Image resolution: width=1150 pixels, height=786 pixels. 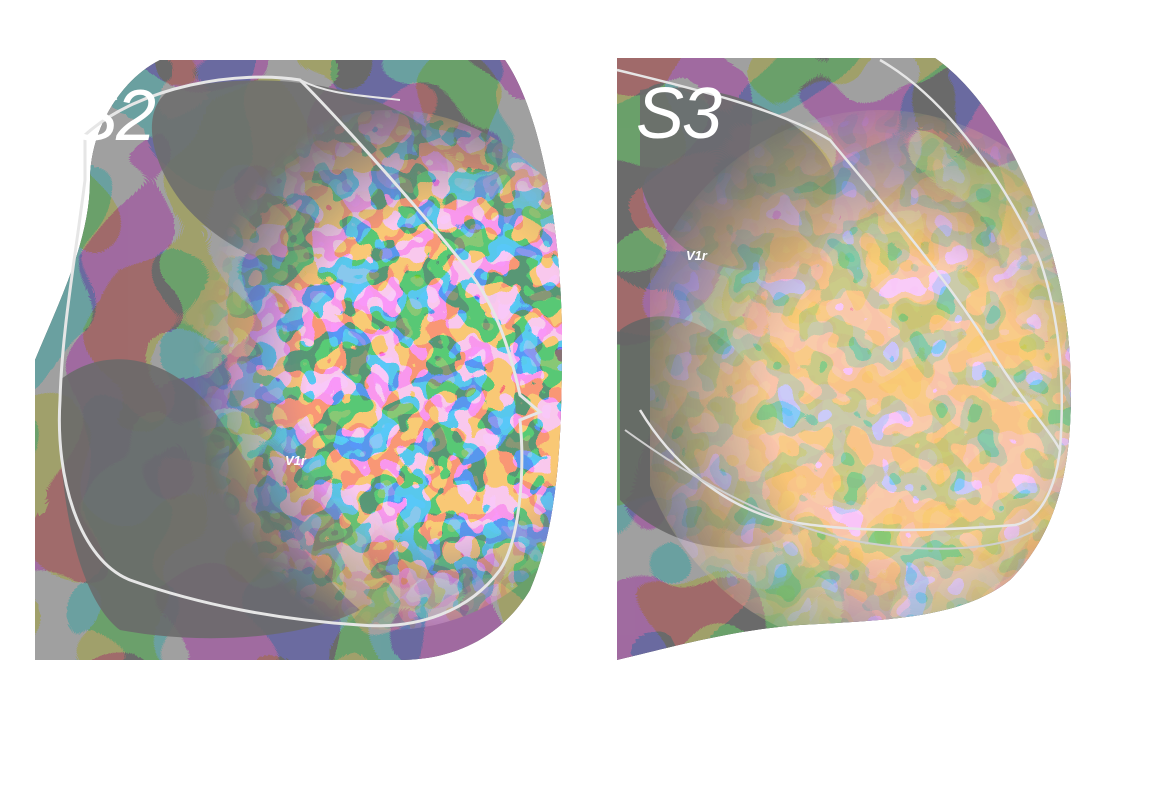 I want to click on panel-label-s2: S2, so click(x=113, y=116).